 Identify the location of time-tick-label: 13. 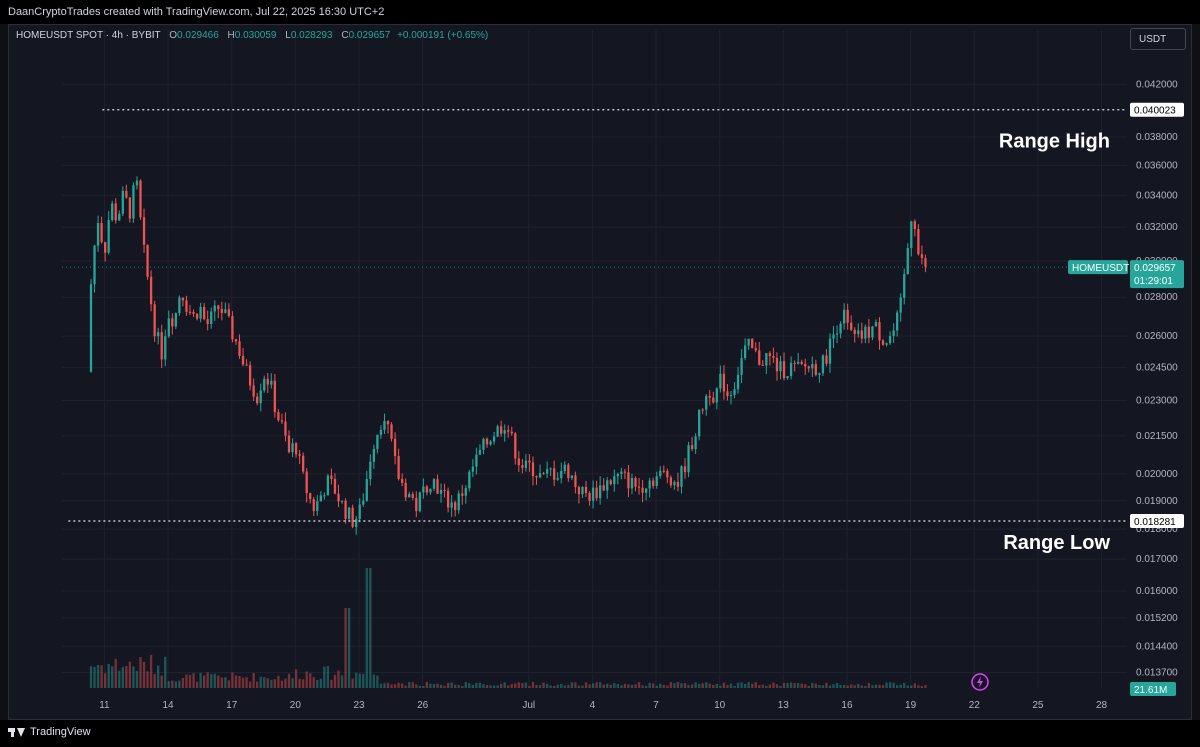
(784, 705).